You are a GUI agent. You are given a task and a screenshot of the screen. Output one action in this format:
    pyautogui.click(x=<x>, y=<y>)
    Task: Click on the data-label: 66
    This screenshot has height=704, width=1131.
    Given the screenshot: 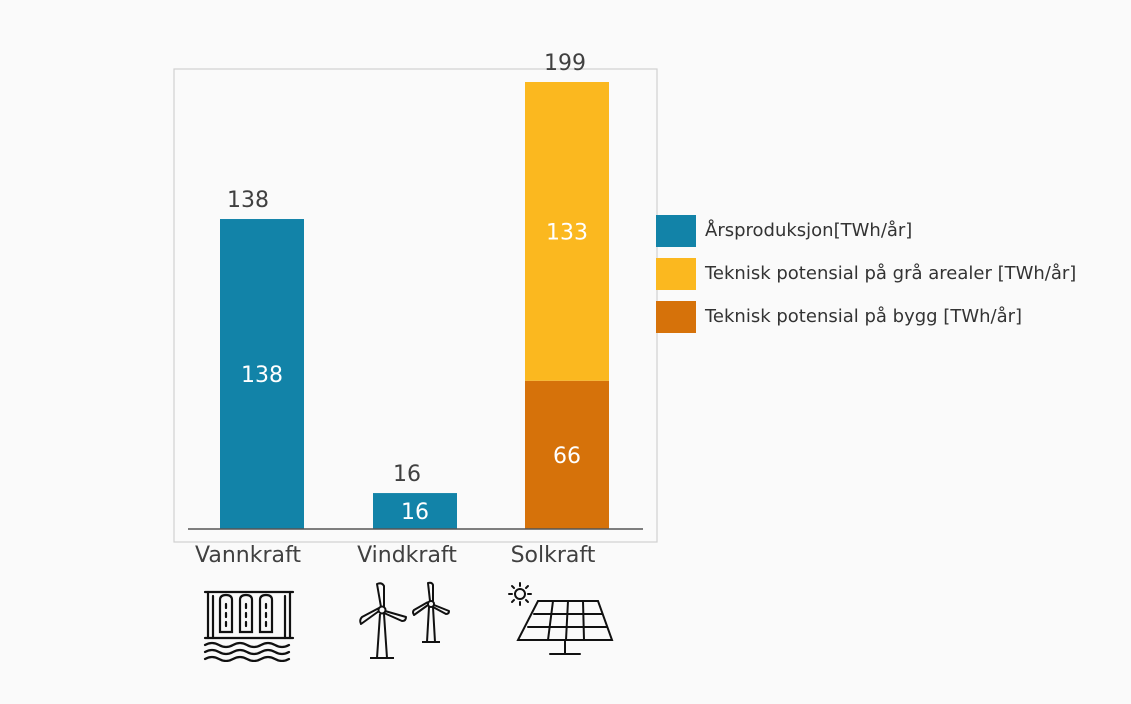 What is the action you would take?
    pyautogui.click(x=567, y=456)
    